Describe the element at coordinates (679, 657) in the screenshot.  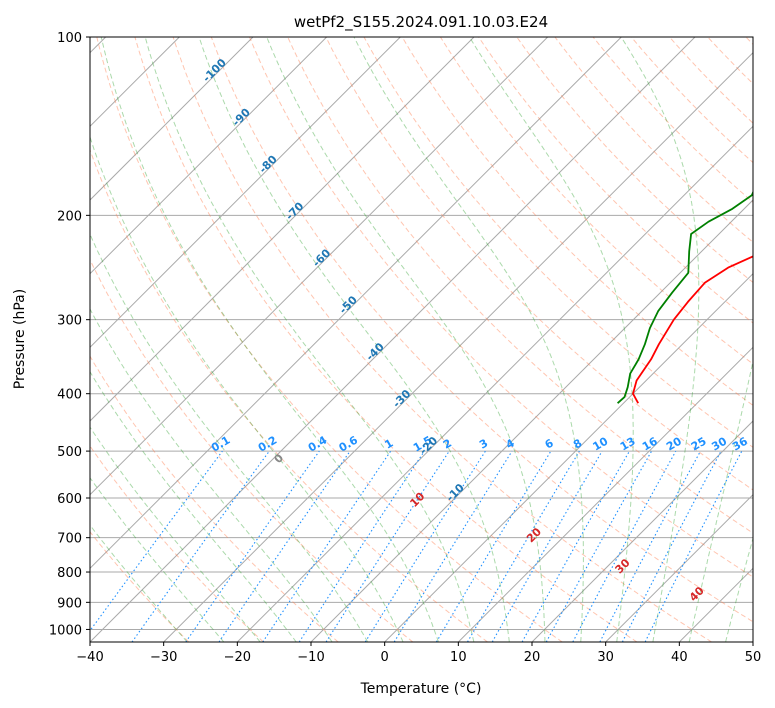
I see `x-tick-label: 40` at that location.